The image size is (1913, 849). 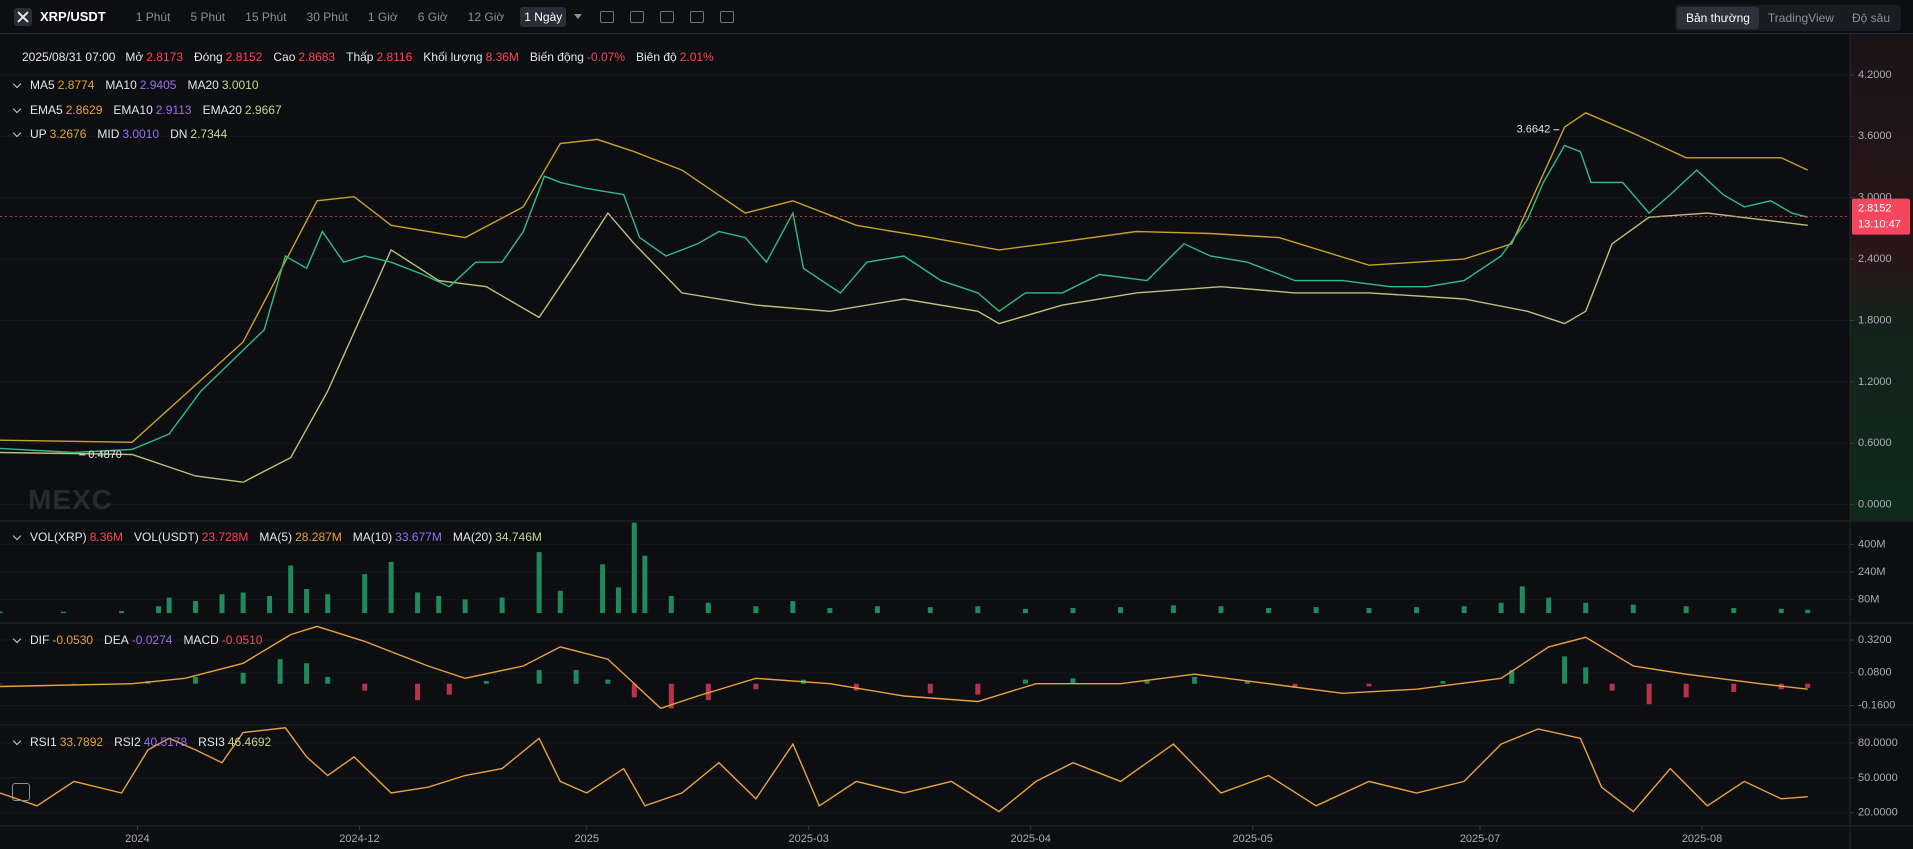 I want to click on y-tick-label: 4.2000, so click(x=1875, y=75).